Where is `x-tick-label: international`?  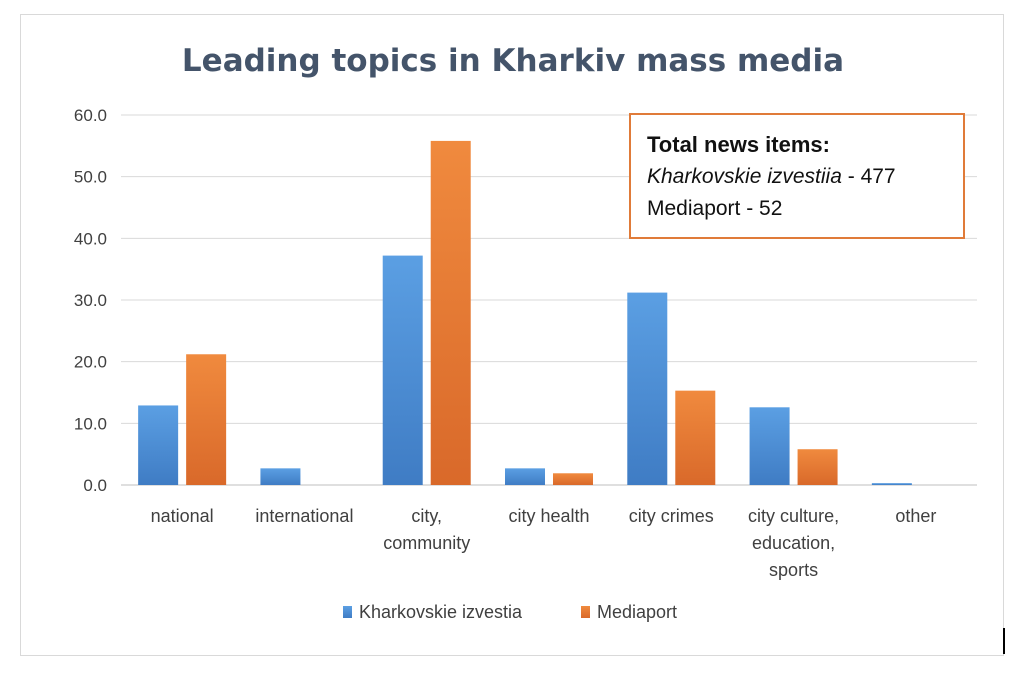 x-tick-label: international is located at coordinates (304, 516).